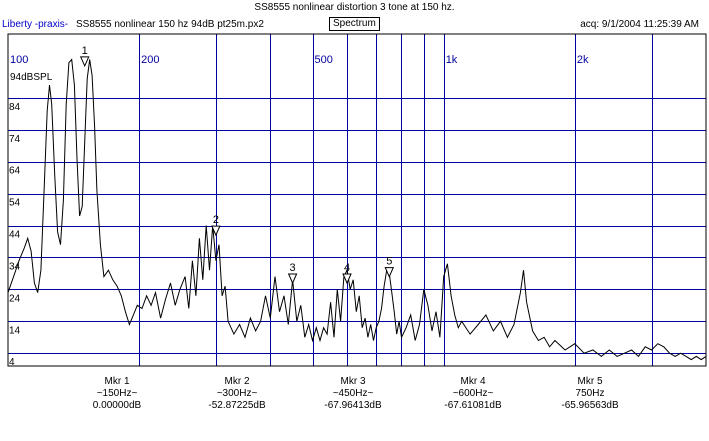  What do you see at coordinates (117, 405) in the screenshot?
I see `marker-readout-level: 0.00000dB` at bounding box center [117, 405].